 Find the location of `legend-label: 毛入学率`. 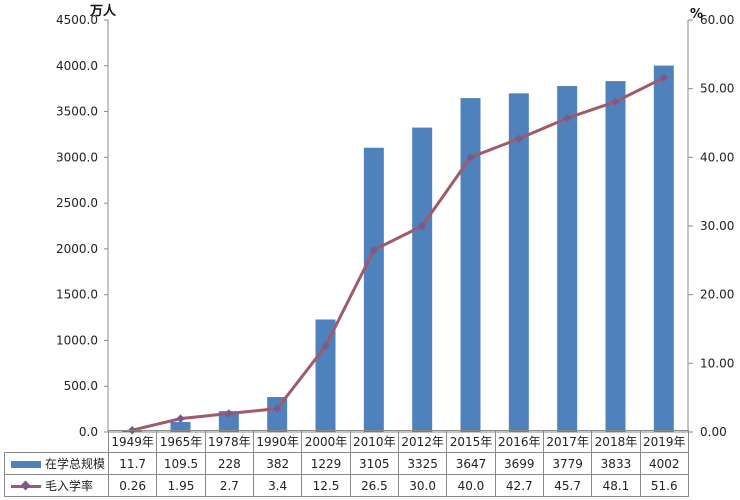

legend-label: 毛入学率 is located at coordinates (69, 486).